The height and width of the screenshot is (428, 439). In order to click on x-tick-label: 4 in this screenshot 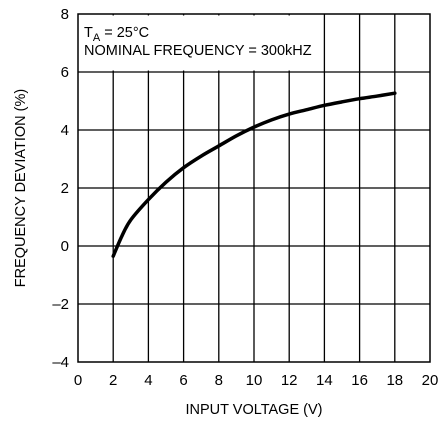, I will do `click(148, 380)`.